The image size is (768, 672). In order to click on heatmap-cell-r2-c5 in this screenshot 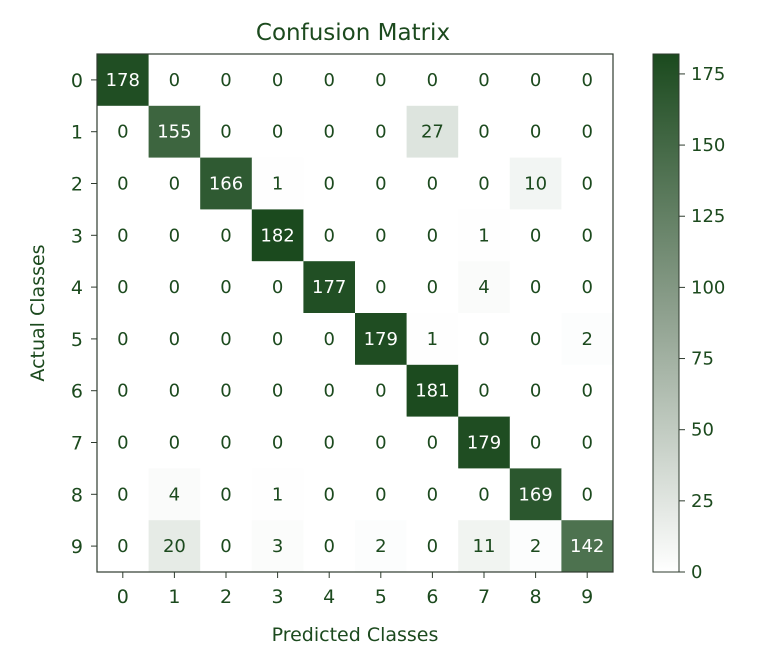, I will do `click(381, 183)`.